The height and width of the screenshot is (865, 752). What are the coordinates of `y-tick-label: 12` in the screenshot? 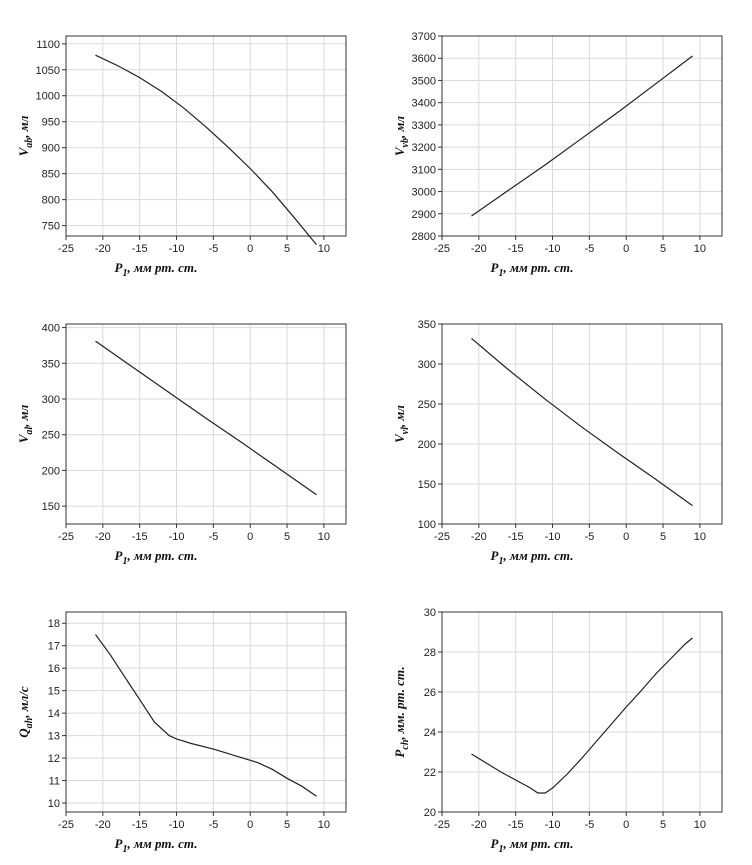 It's located at (54, 759).